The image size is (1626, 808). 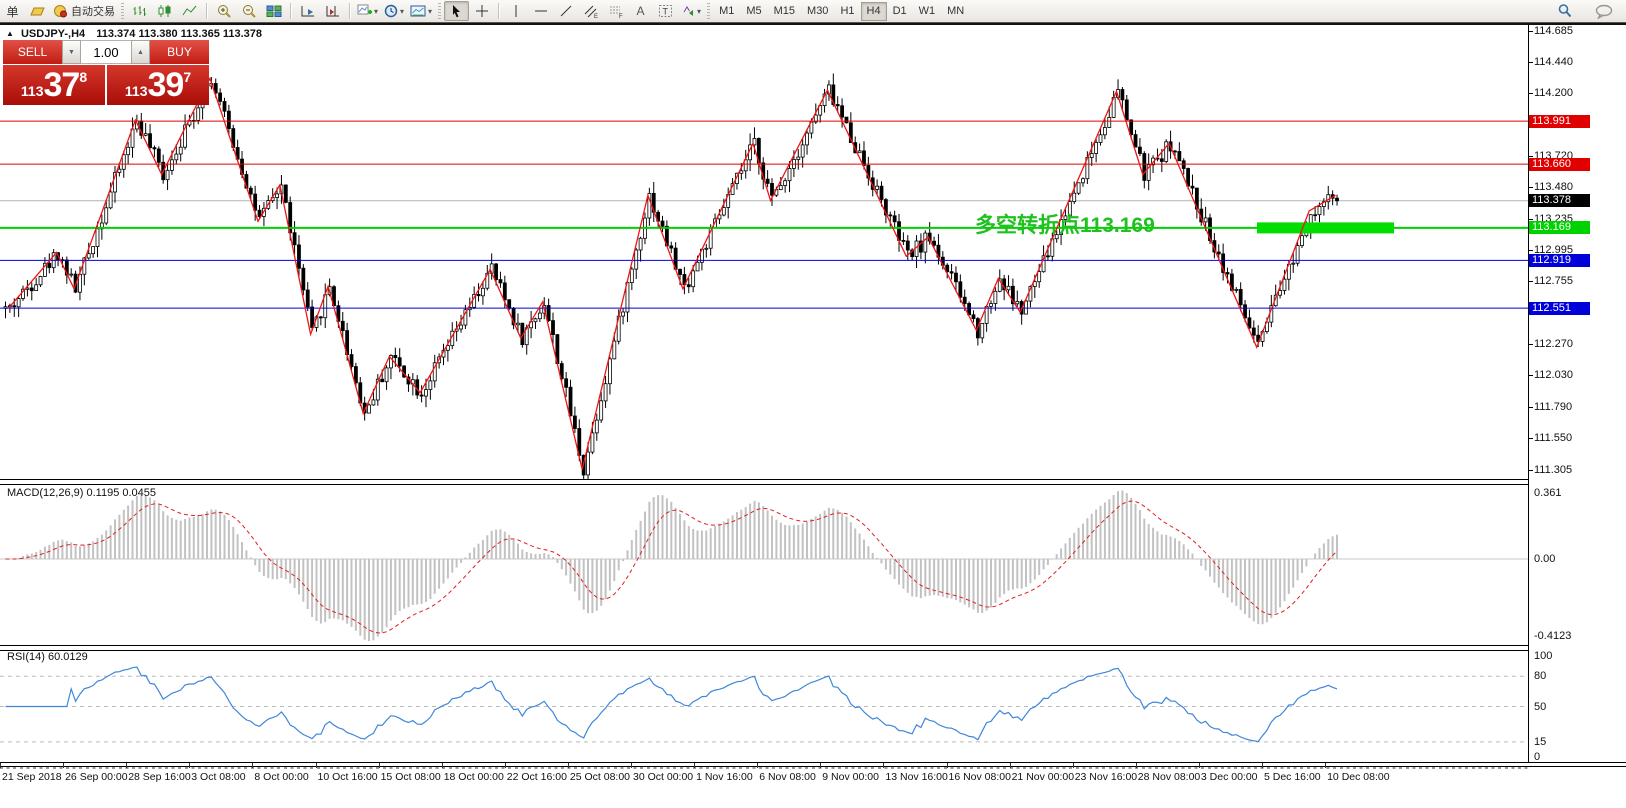 What do you see at coordinates (12, 11) in the screenshot?
I see `new-order-button: 单` at bounding box center [12, 11].